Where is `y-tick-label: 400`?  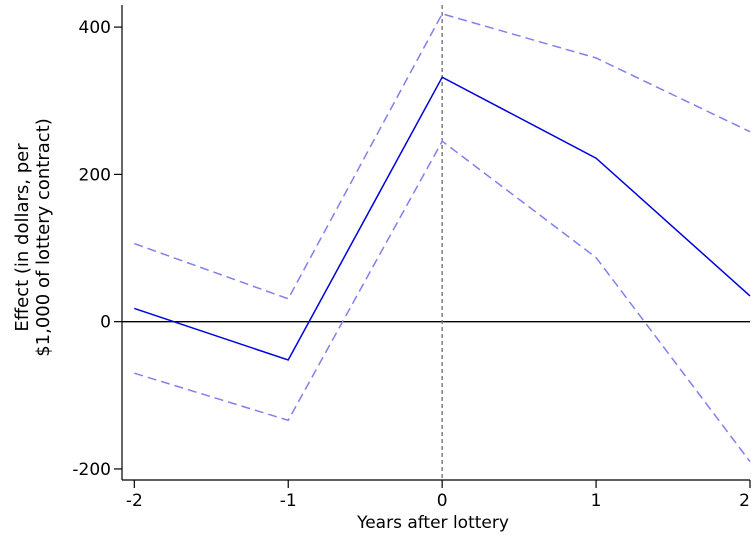
y-tick-label: 400 is located at coordinates (95, 28).